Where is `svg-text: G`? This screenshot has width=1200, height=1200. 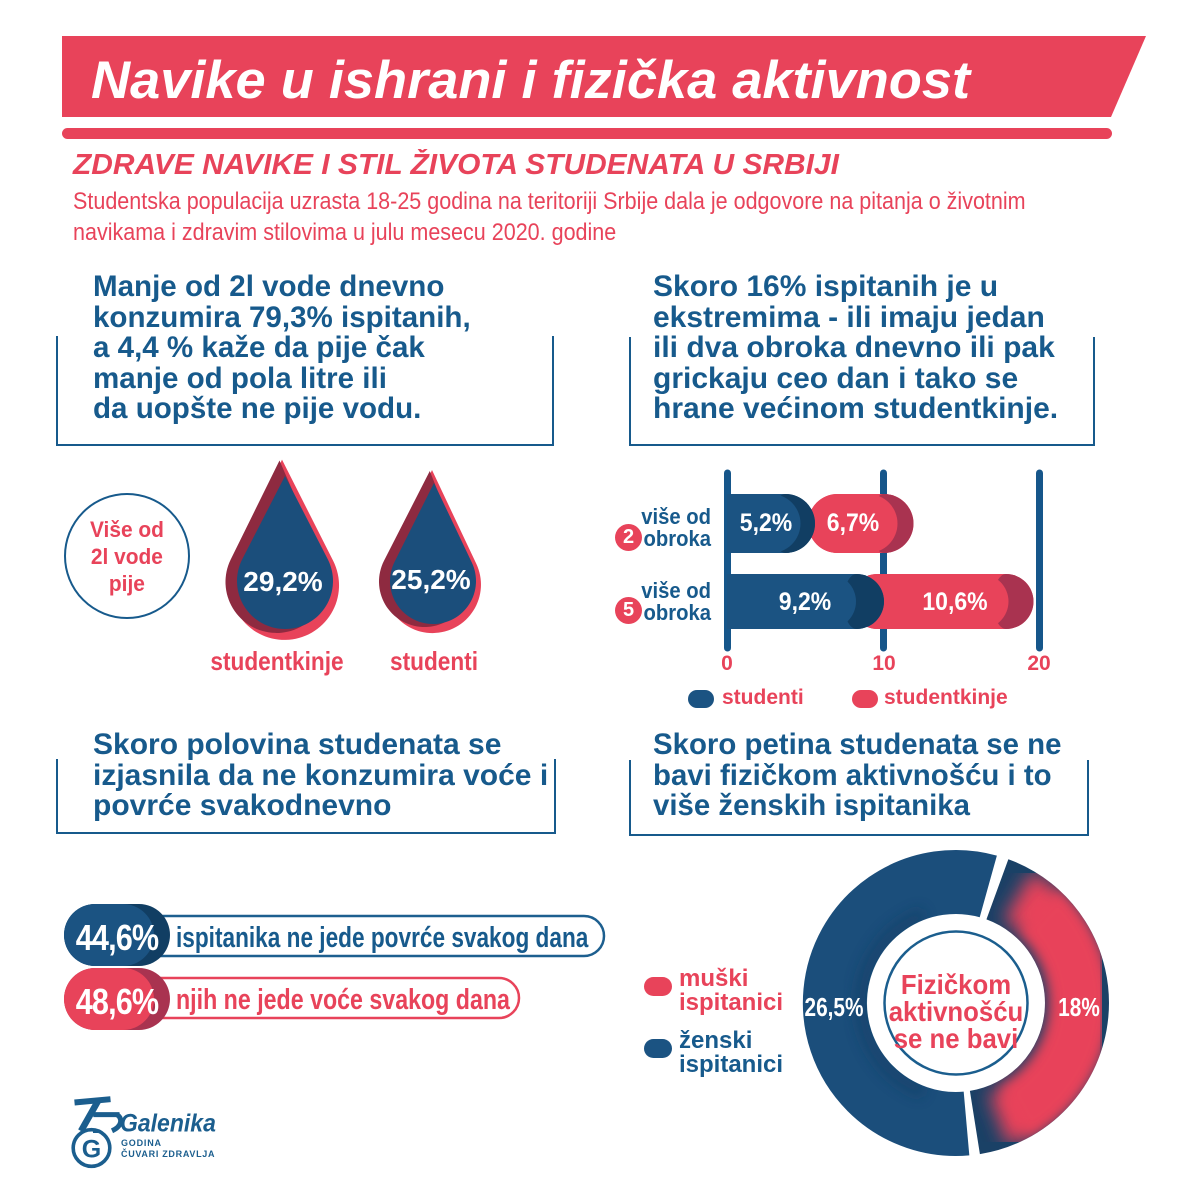
svg-text: G is located at coordinates (91, 1150).